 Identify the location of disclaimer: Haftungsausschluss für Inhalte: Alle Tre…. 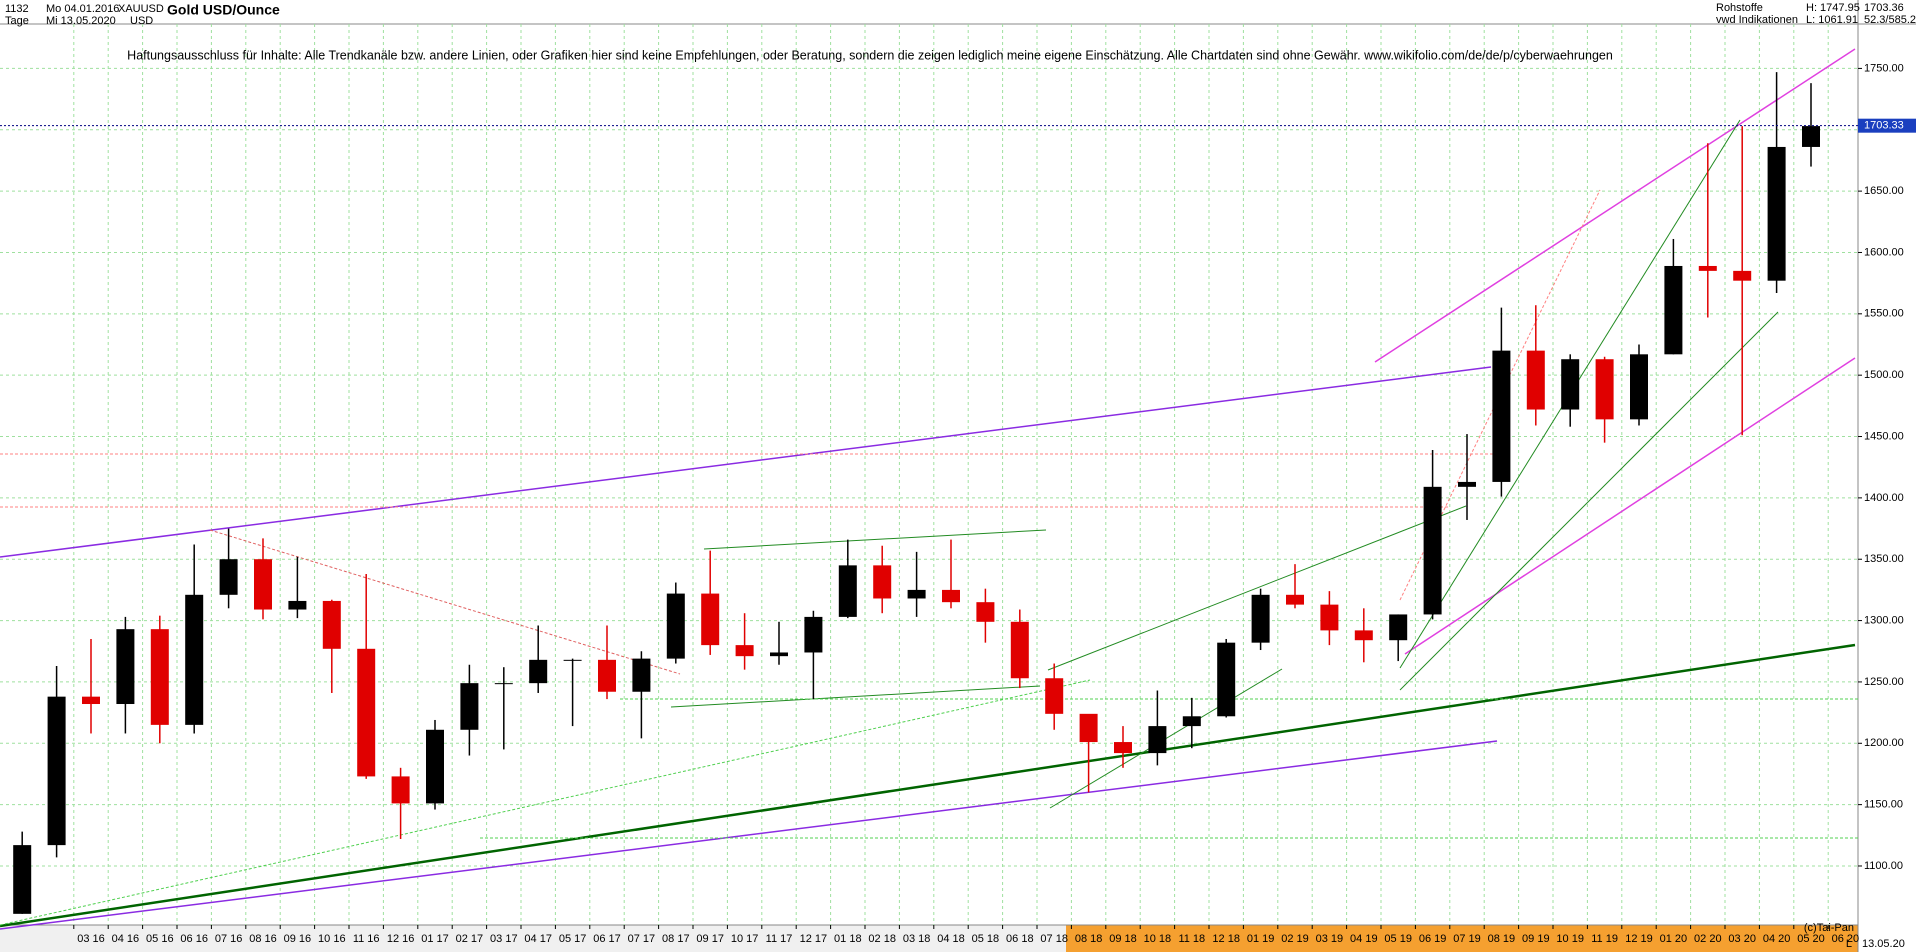
(870, 55).